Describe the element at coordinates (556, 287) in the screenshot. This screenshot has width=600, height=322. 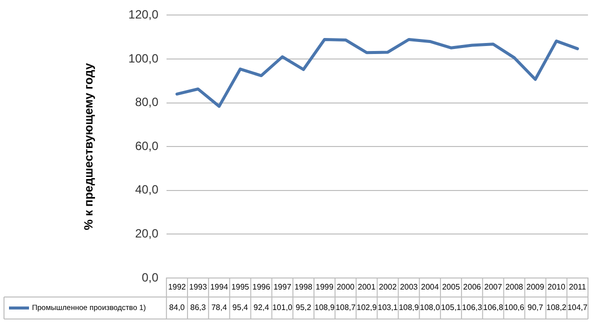
I see `x-tick-label: 2010` at that location.